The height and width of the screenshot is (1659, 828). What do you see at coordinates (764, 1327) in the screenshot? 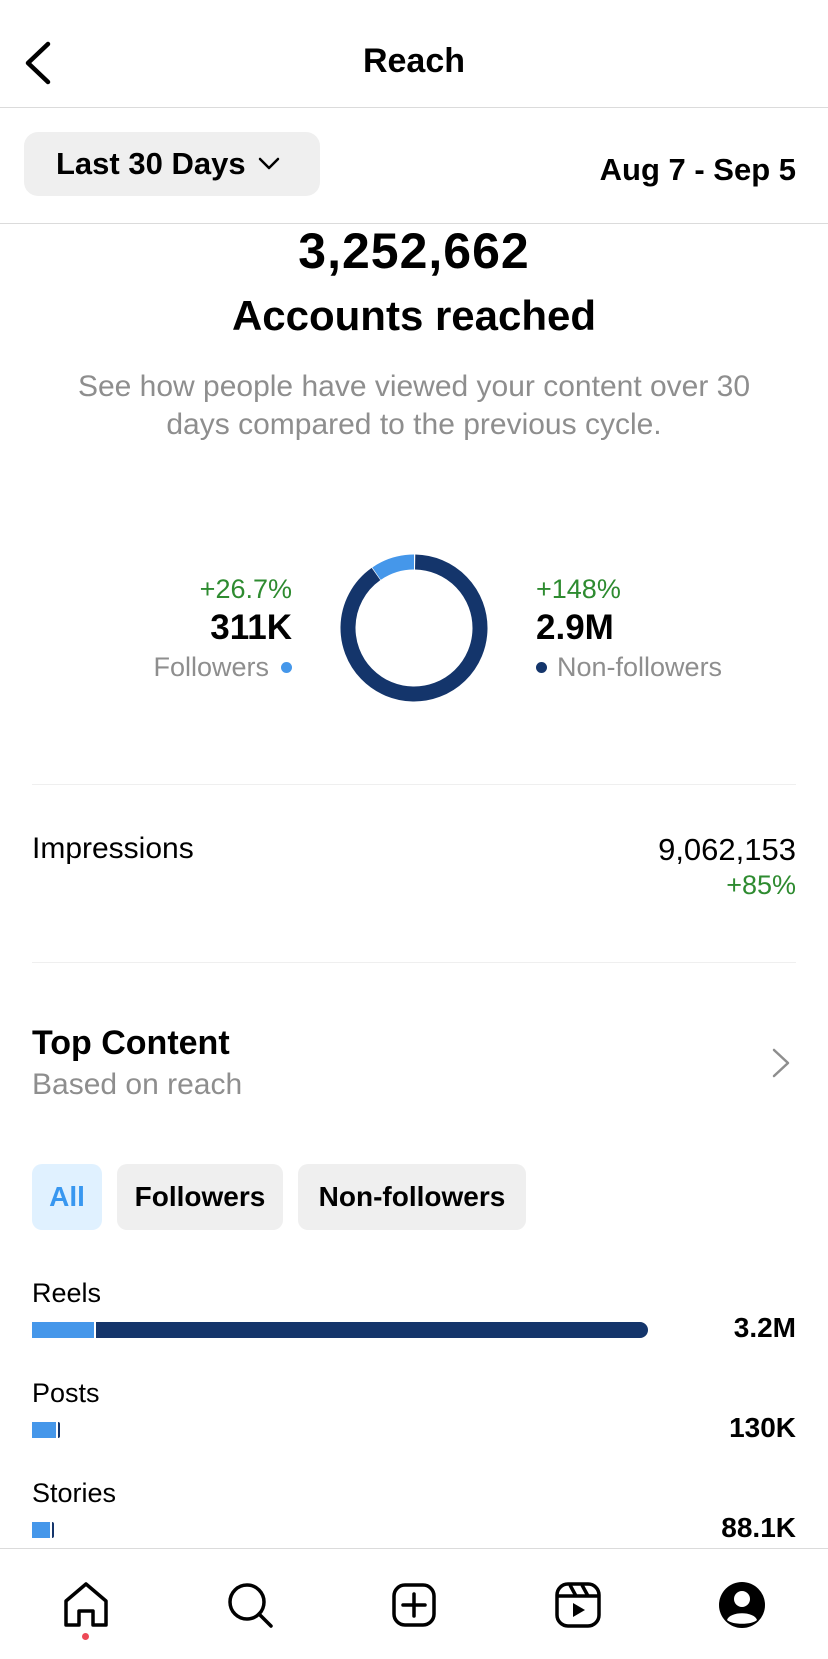
I see `content-type-value: 3.2M` at bounding box center [764, 1327].